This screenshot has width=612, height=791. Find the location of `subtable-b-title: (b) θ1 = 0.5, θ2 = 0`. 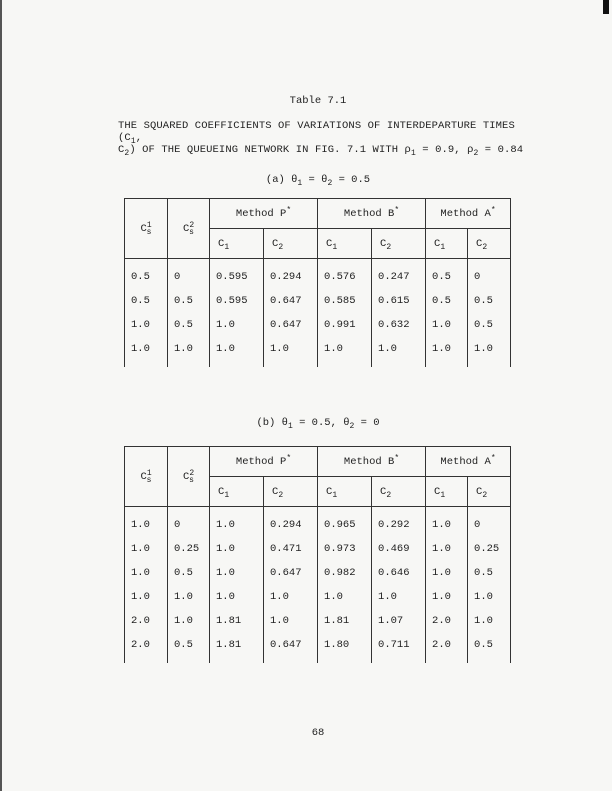

subtable-b-title: (b) θ1 = 0.5, θ2 = 0 is located at coordinates (306, 424).